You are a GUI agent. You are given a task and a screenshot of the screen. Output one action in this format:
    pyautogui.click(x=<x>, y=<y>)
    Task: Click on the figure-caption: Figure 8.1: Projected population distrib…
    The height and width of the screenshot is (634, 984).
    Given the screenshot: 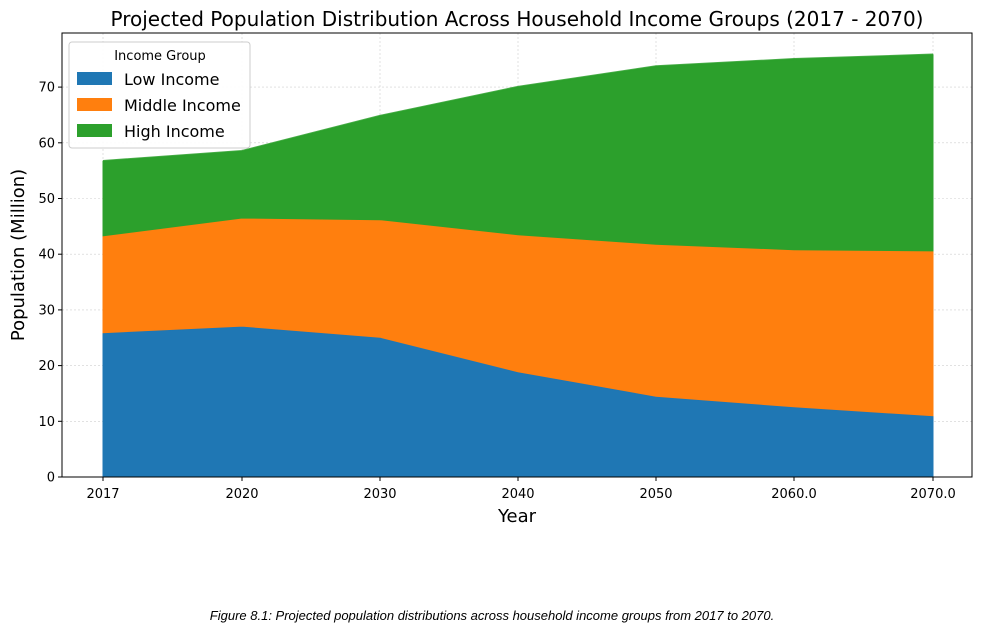 What is the action you would take?
    pyautogui.click(x=492, y=615)
    